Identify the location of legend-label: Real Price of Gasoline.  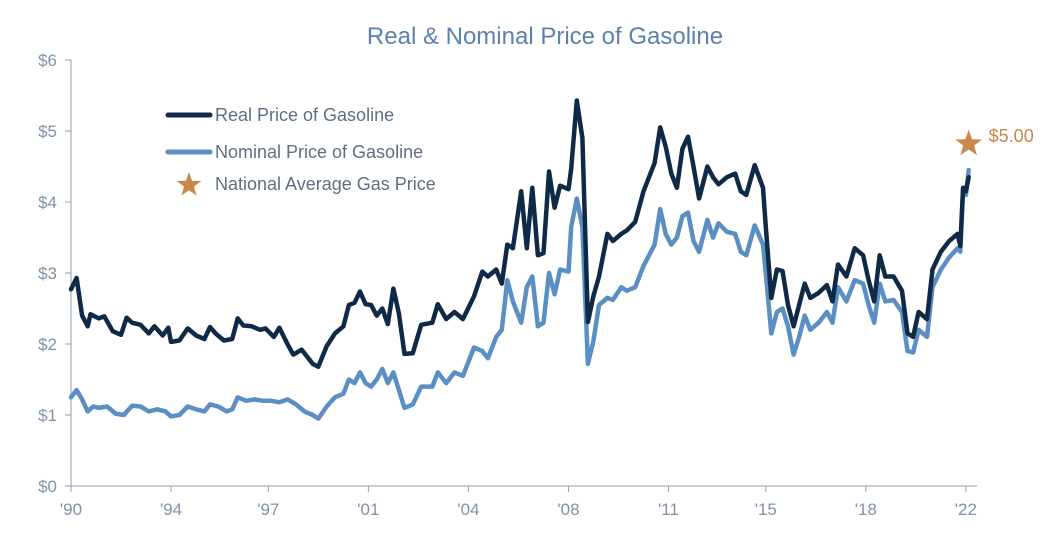
(304, 115).